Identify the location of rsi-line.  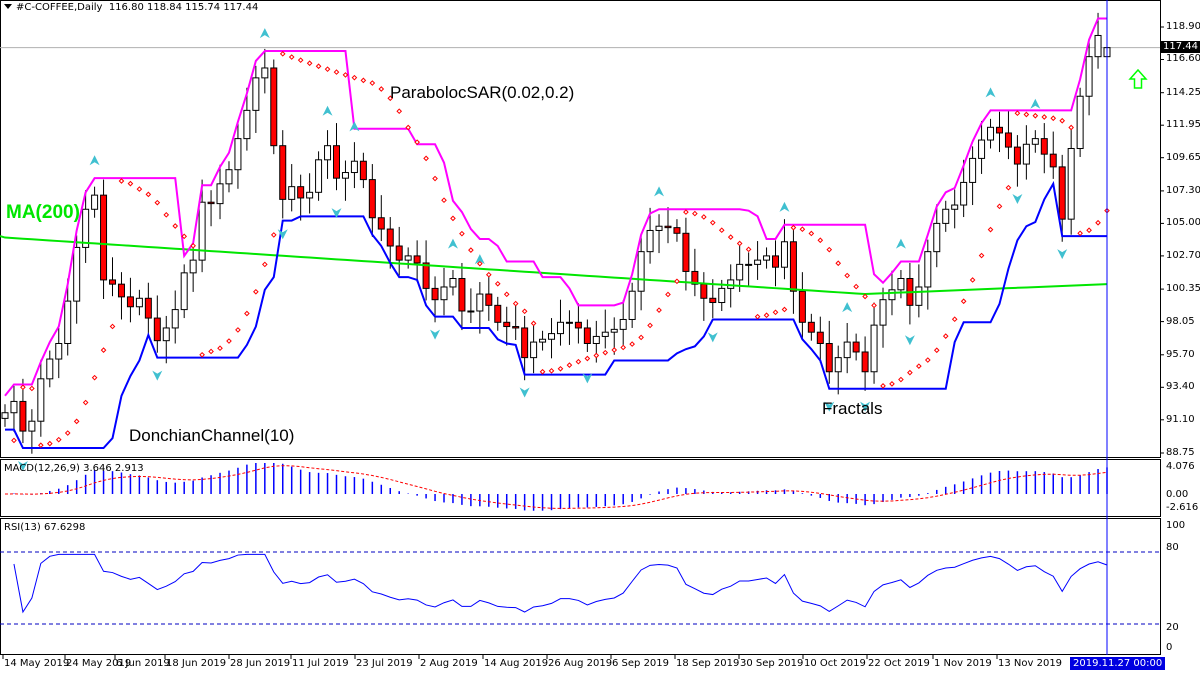
(560, 583).